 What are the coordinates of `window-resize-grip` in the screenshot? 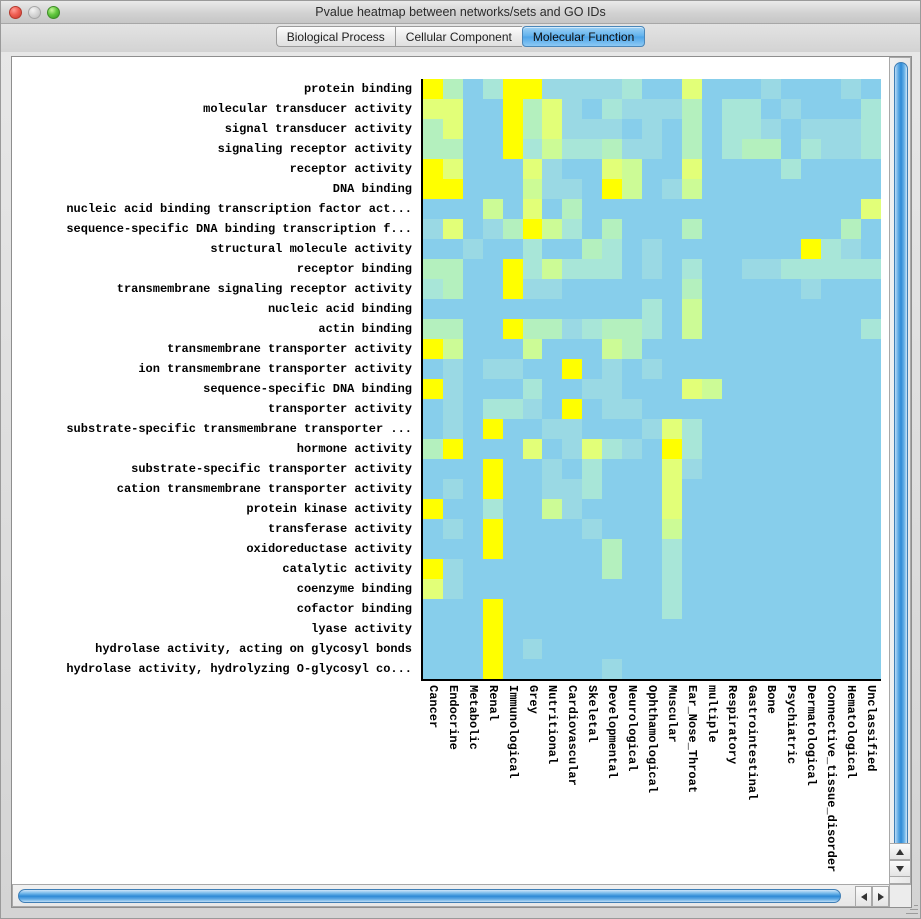 It's located at (911, 909).